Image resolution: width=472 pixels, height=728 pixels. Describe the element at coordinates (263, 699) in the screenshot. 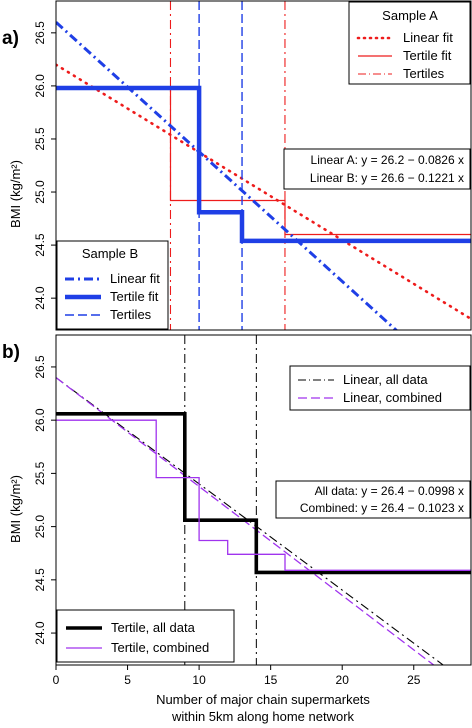

I see `xlabel-line: Number of major chain supermarkets` at that location.